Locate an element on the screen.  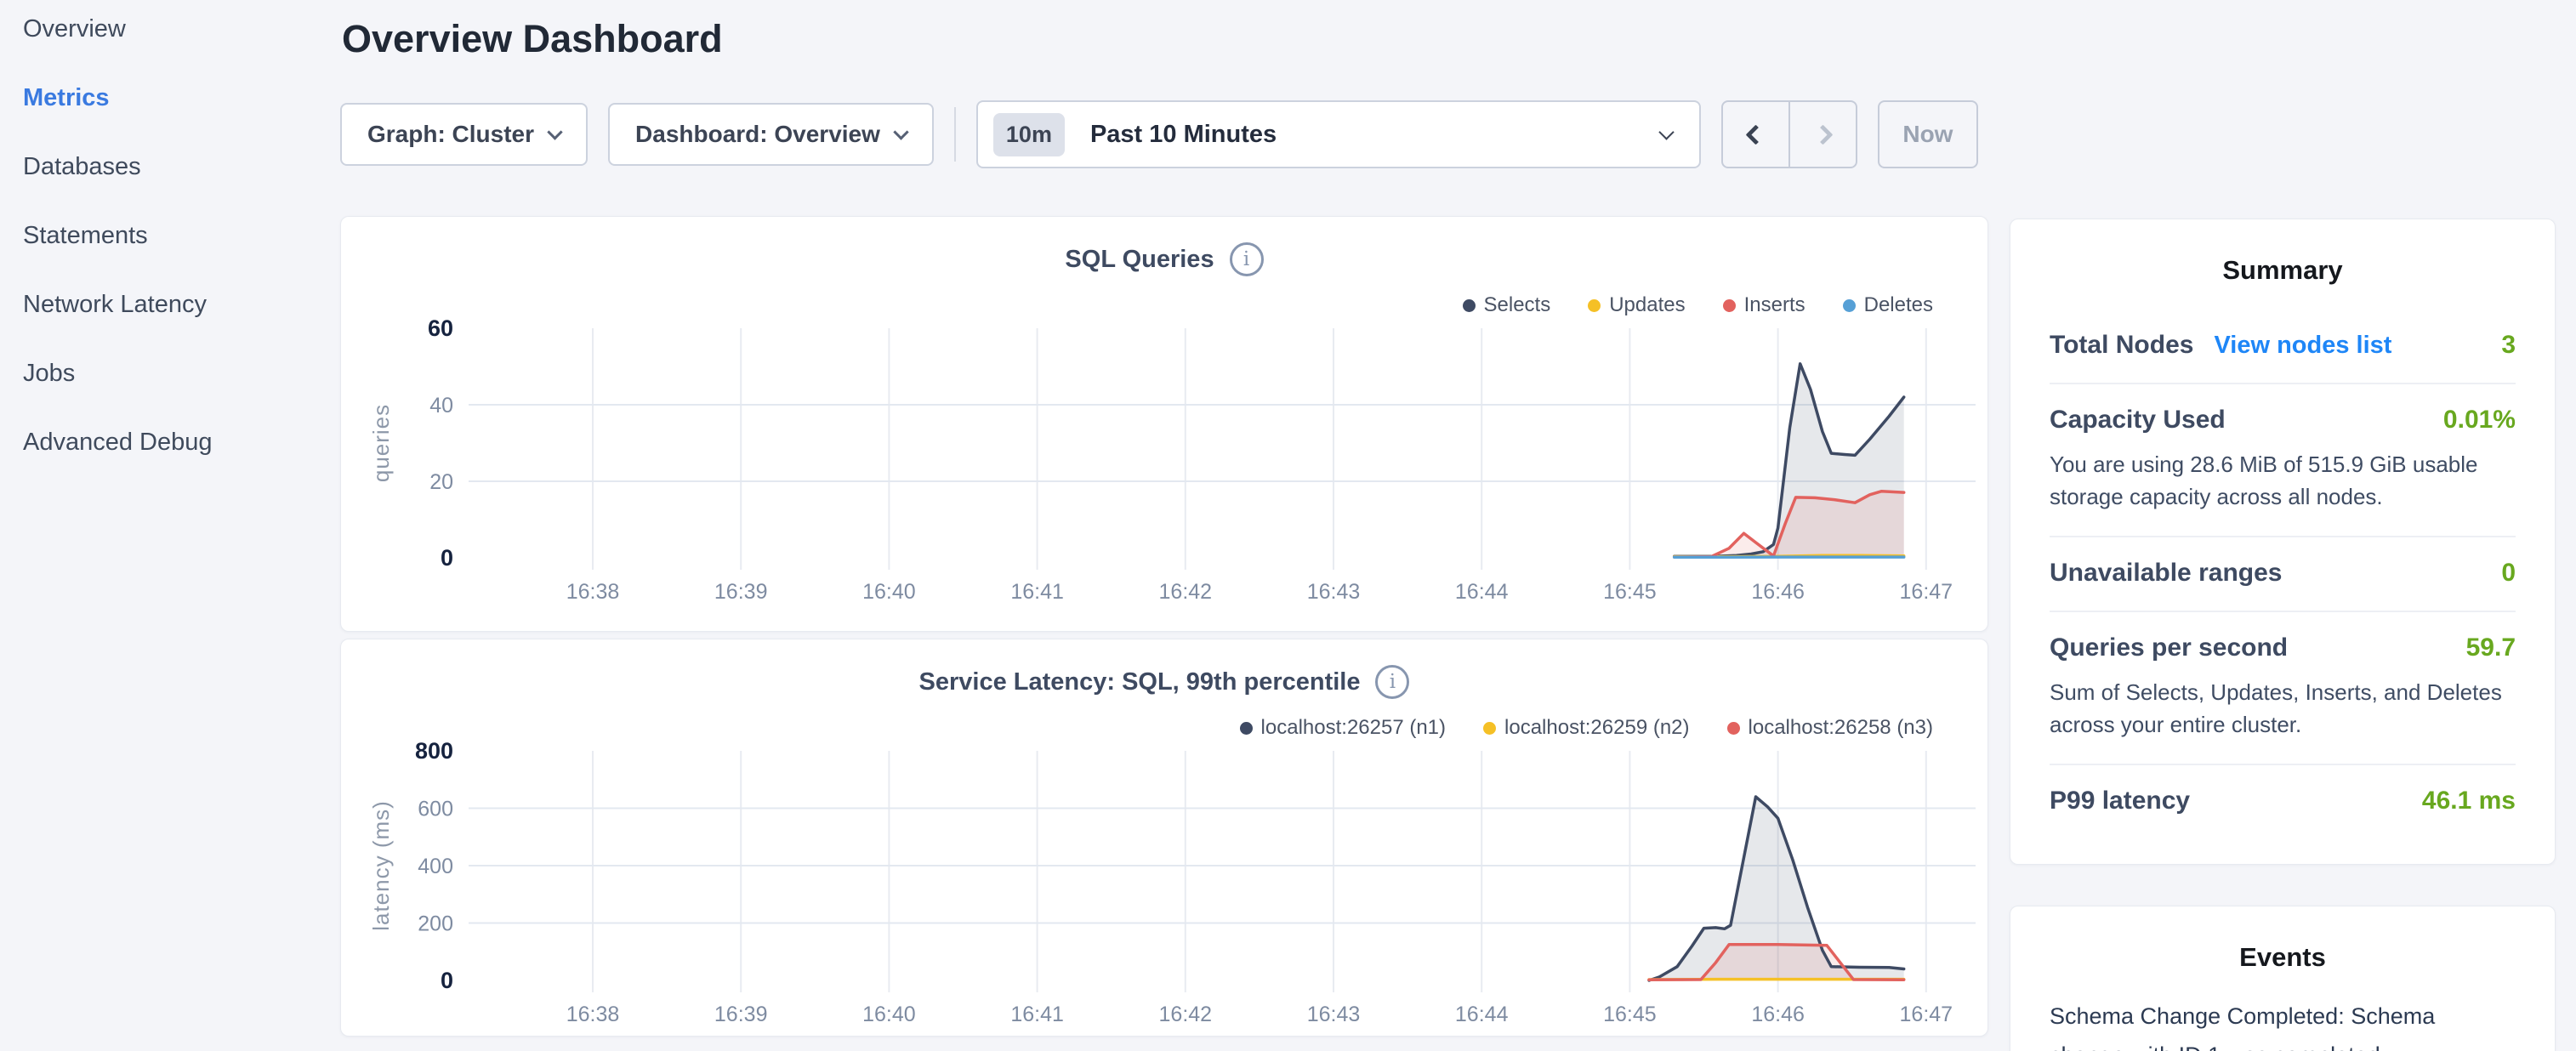
svg-text: 60 is located at coordinates (440, 328).